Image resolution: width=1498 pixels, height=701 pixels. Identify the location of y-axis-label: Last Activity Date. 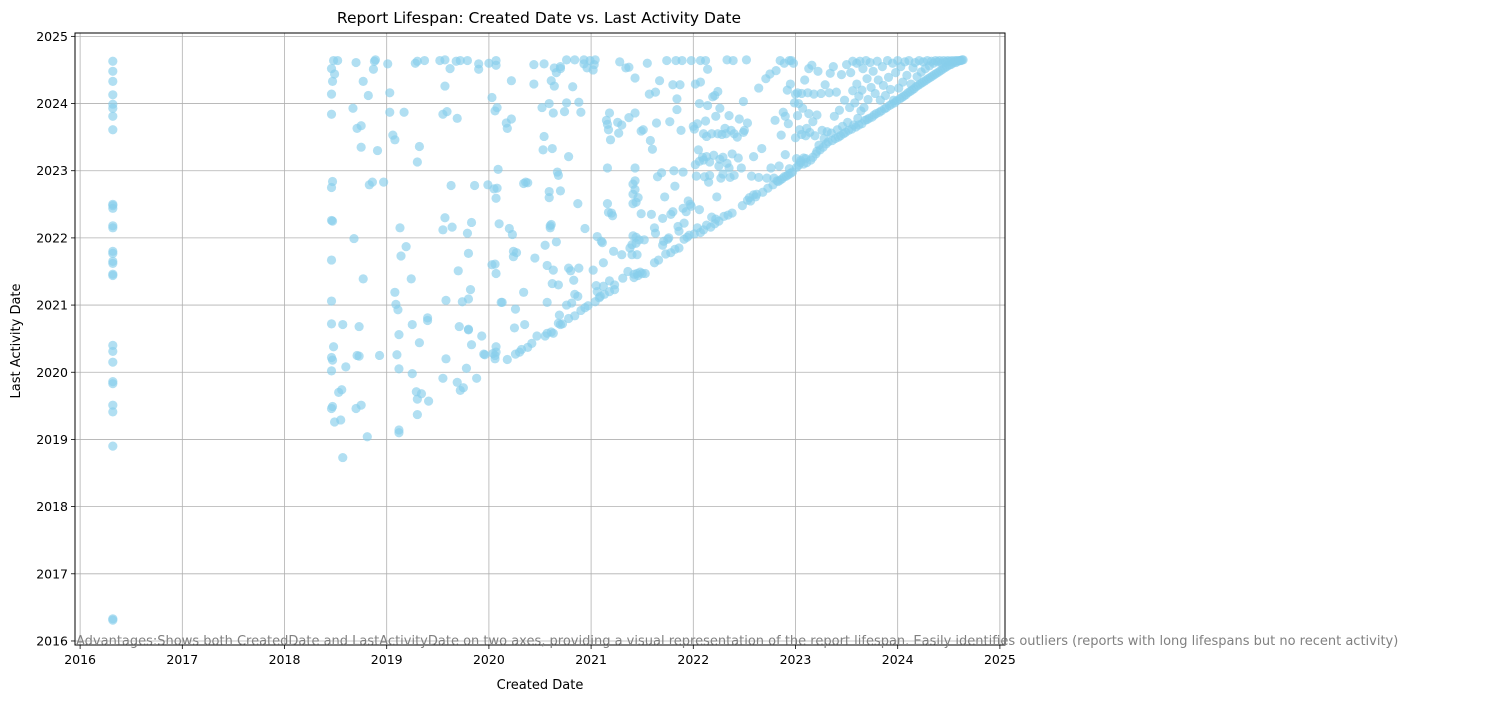
(16, 340).